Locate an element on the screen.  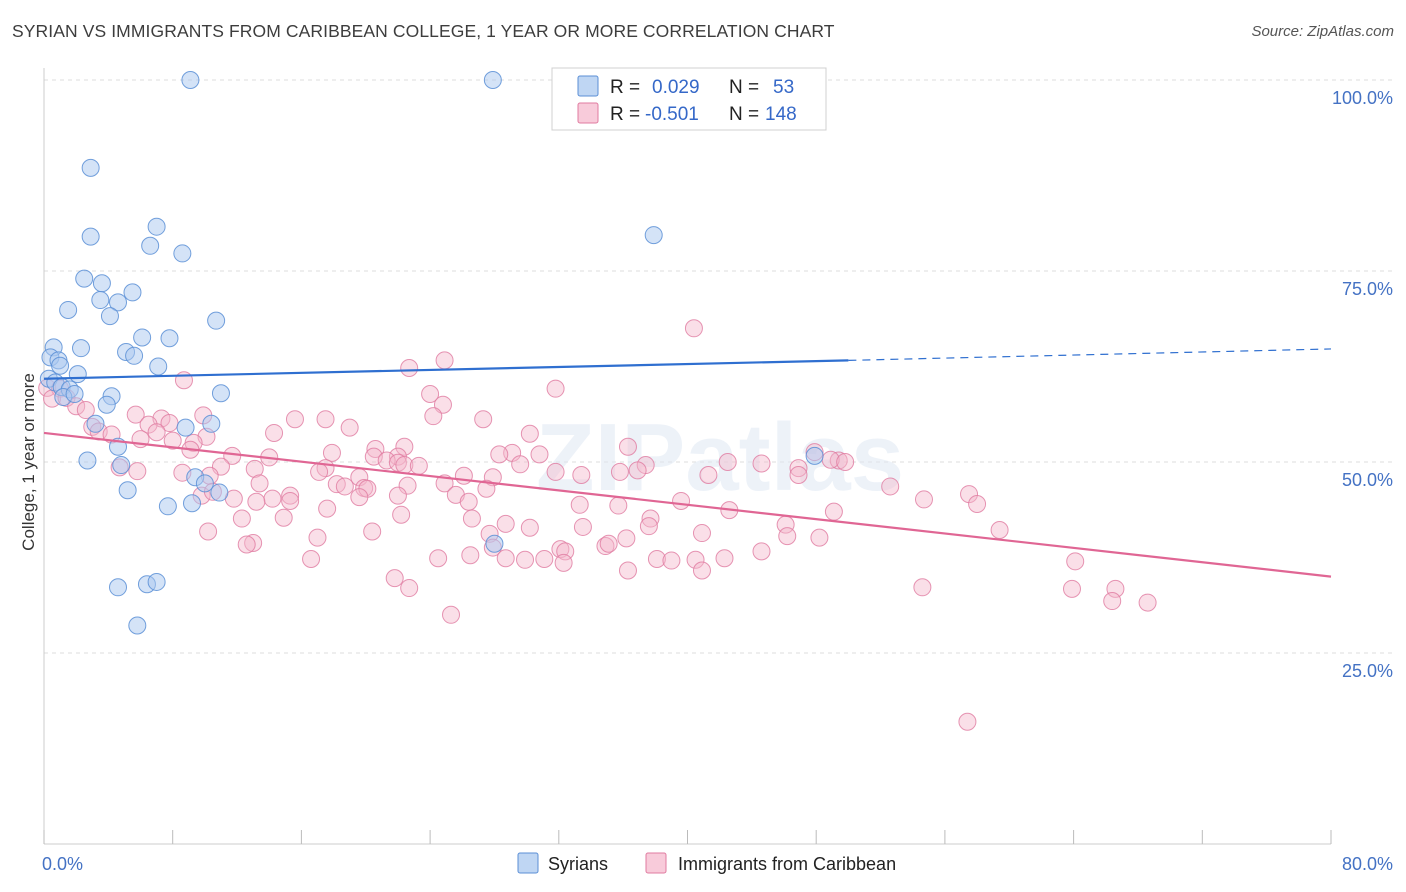
syrians-trend-extension is located at coordinates (1090, 354).